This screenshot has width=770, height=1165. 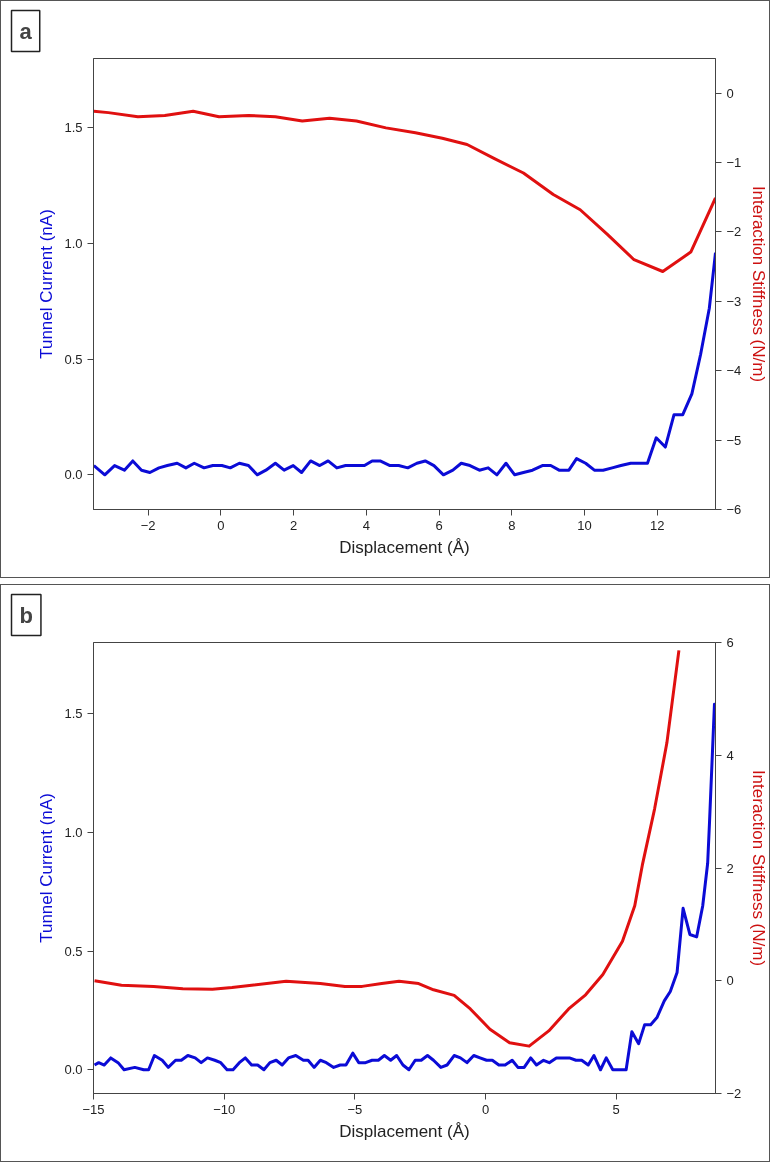 I want to click on x-tick-label: 6, so click(x=439, y=525).